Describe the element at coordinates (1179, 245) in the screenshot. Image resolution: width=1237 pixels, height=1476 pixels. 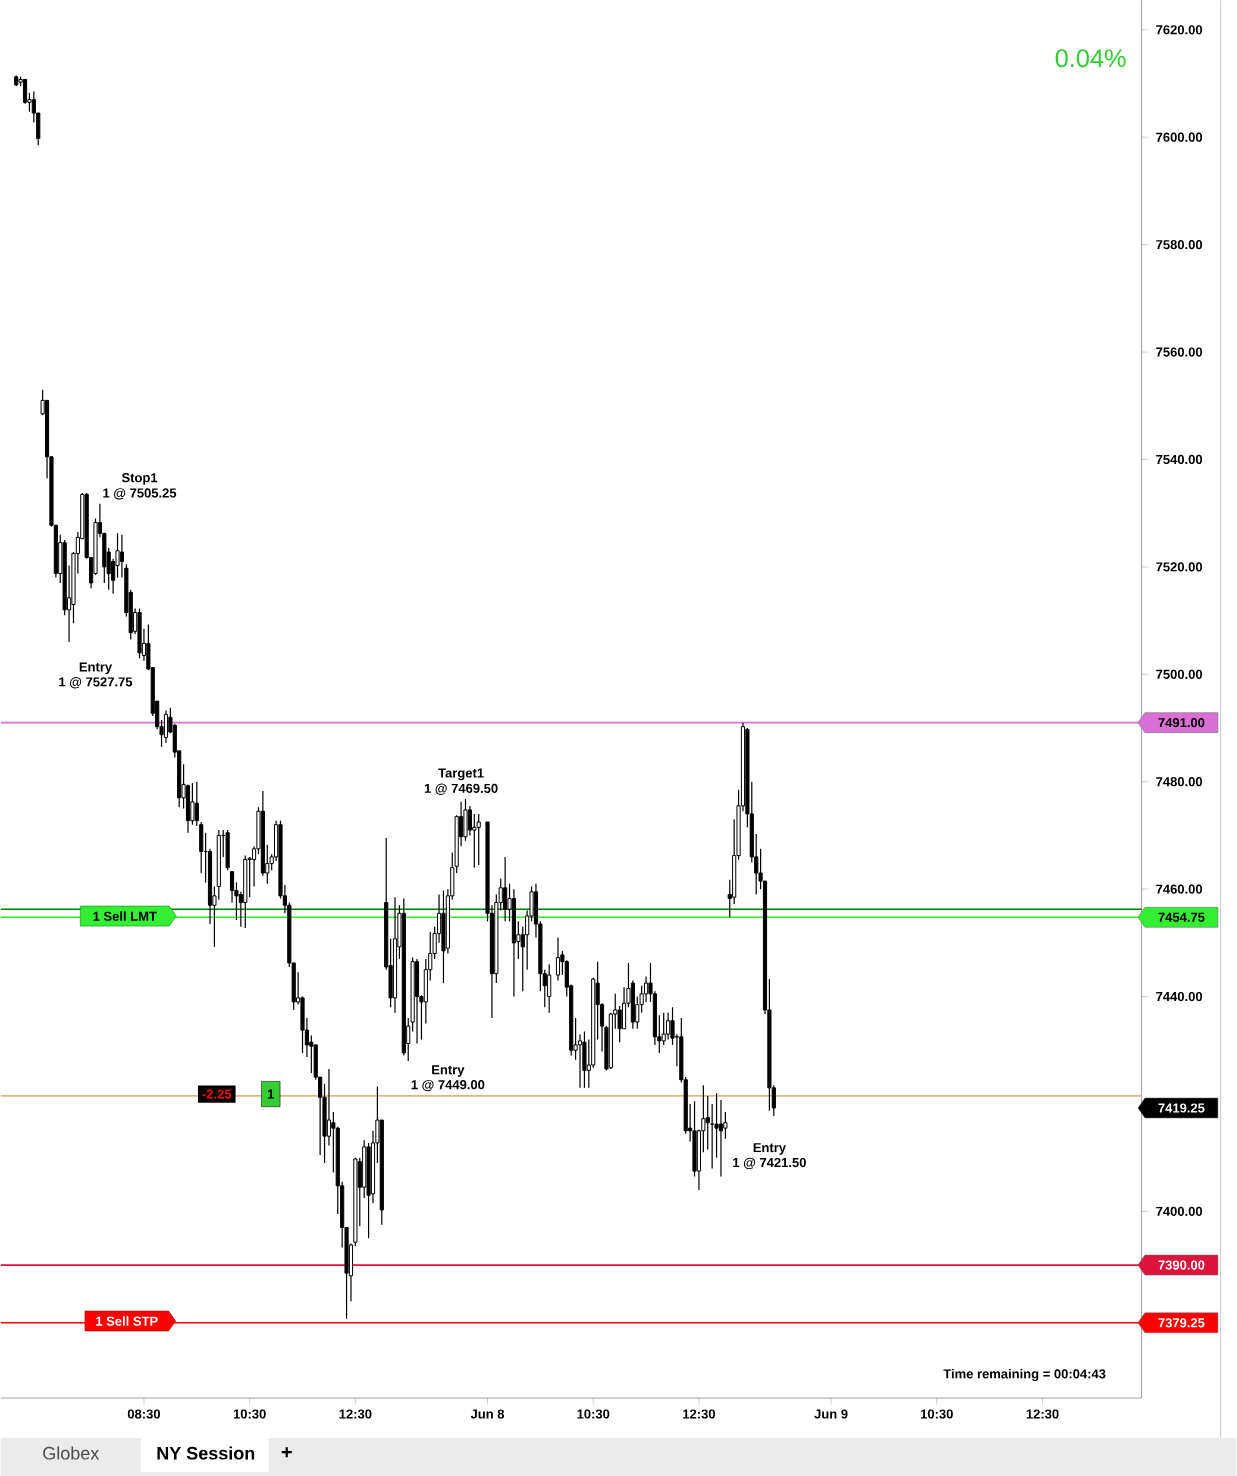
I see `y-tick-label: 7580.00` at that location.